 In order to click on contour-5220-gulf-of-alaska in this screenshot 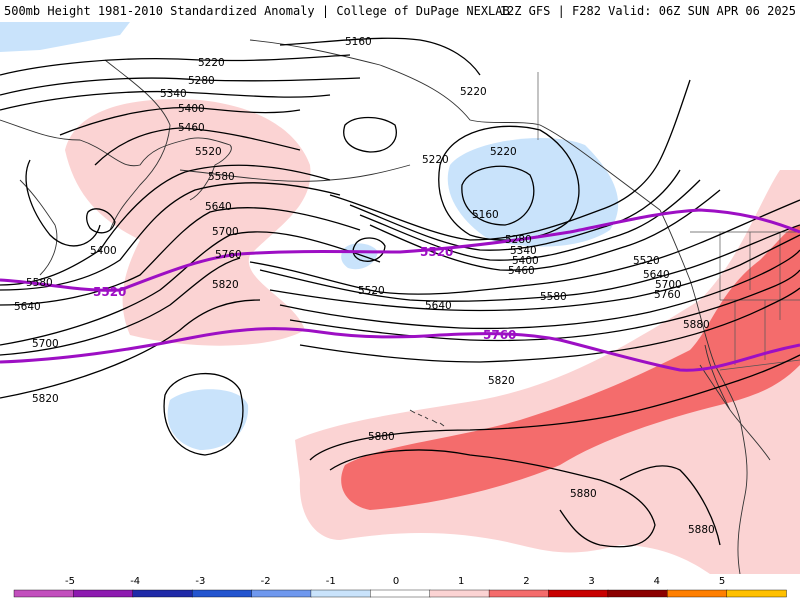, I will do `click(509, 183)`.